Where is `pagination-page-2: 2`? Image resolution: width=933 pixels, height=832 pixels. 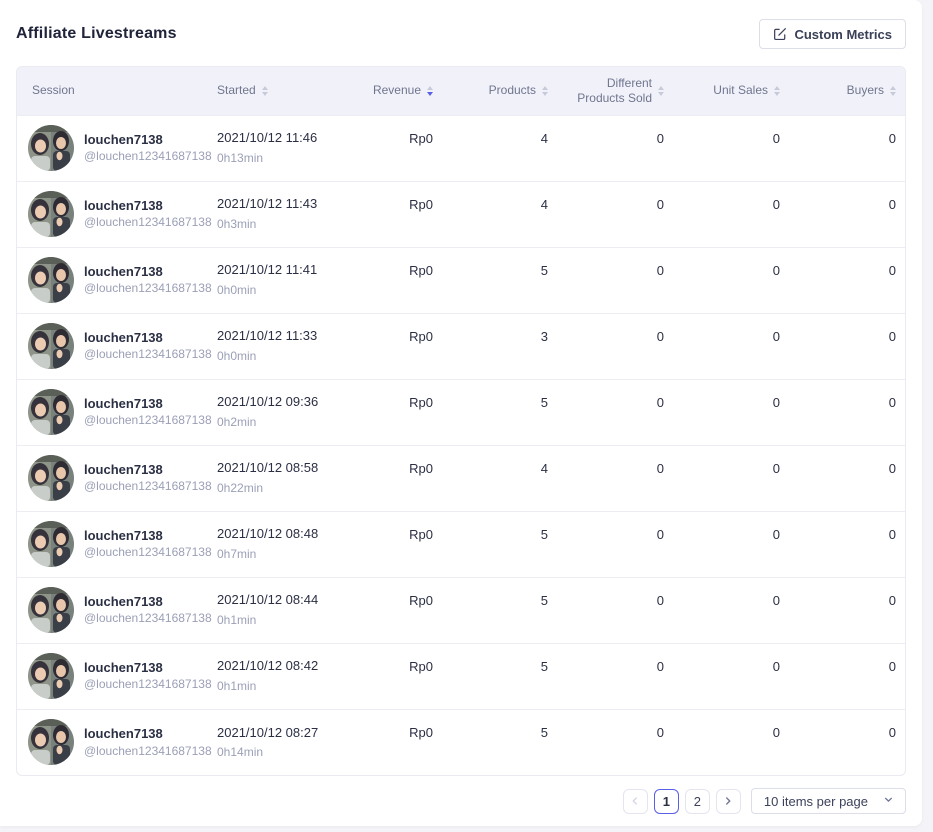 pagination-page-2: 2 is located at coordinates (697, 801).